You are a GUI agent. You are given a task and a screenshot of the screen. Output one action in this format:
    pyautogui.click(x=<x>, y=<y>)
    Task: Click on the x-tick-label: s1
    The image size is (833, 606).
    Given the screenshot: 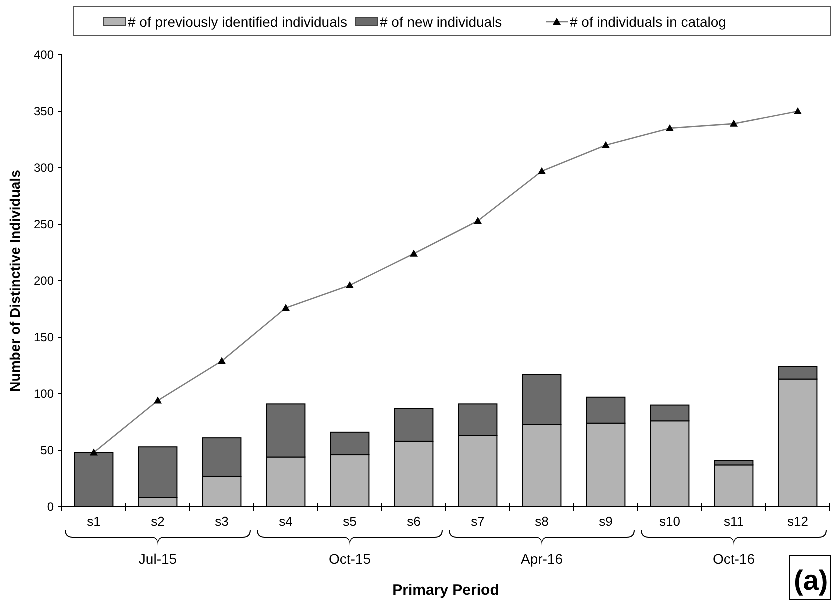 What is the action you would take?
    pyautogui.click(x=94, y=521)
    